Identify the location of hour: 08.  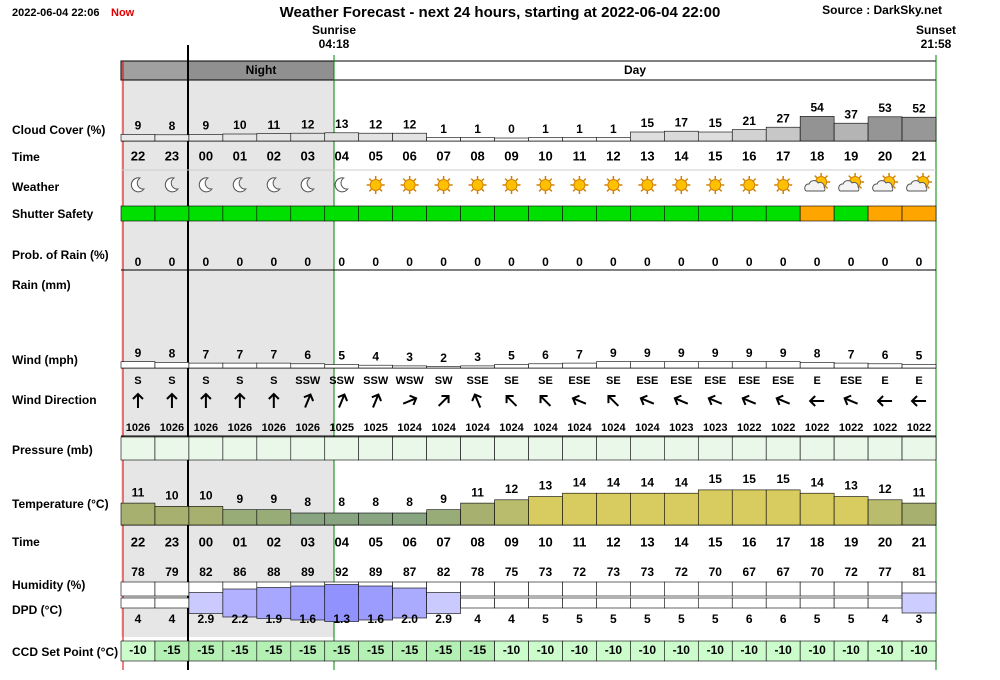
(477, 541).